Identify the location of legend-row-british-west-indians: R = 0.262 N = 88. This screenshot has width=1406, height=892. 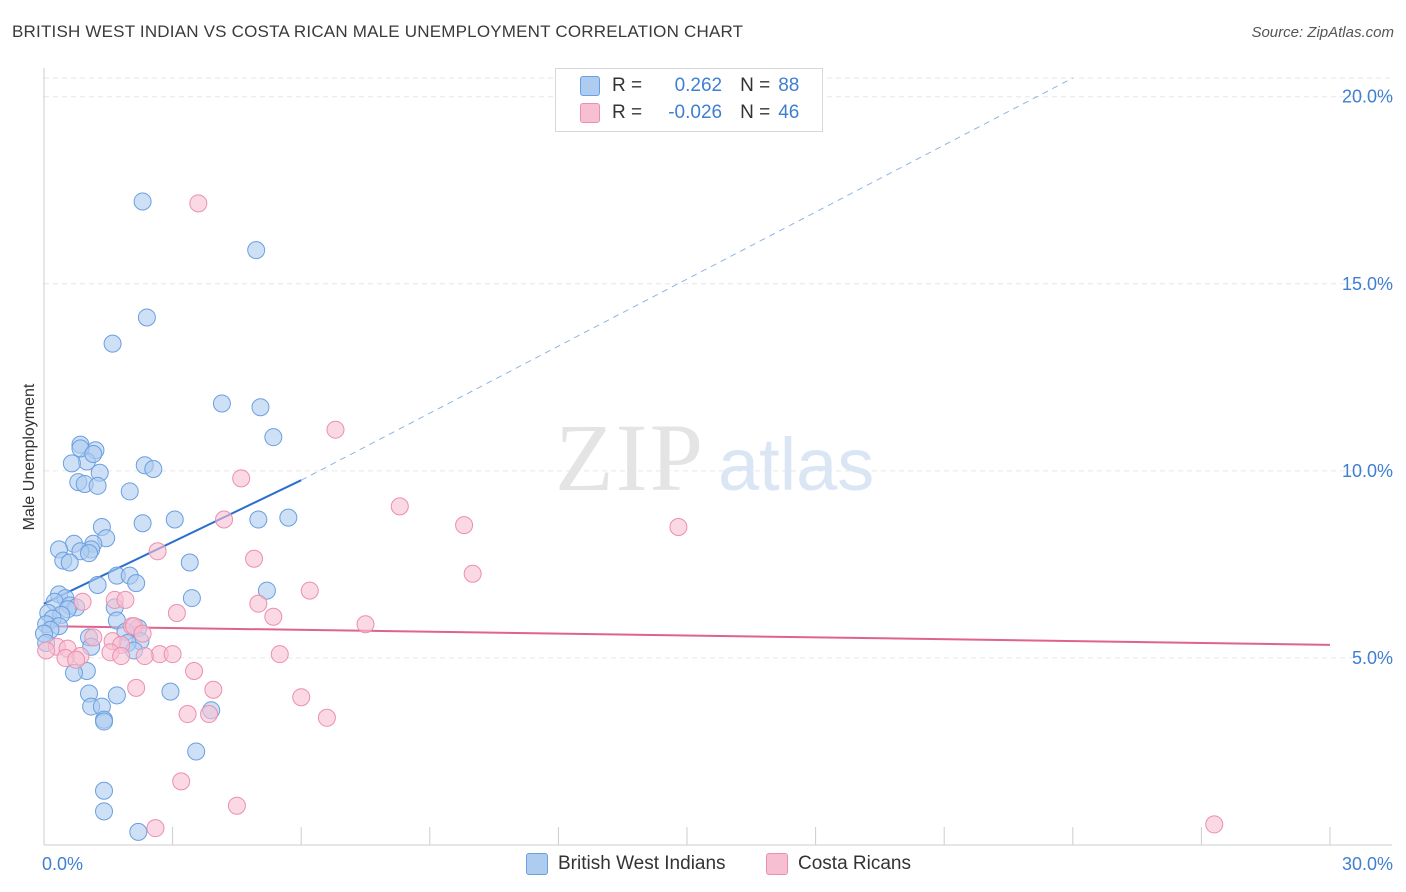
(689, 86).